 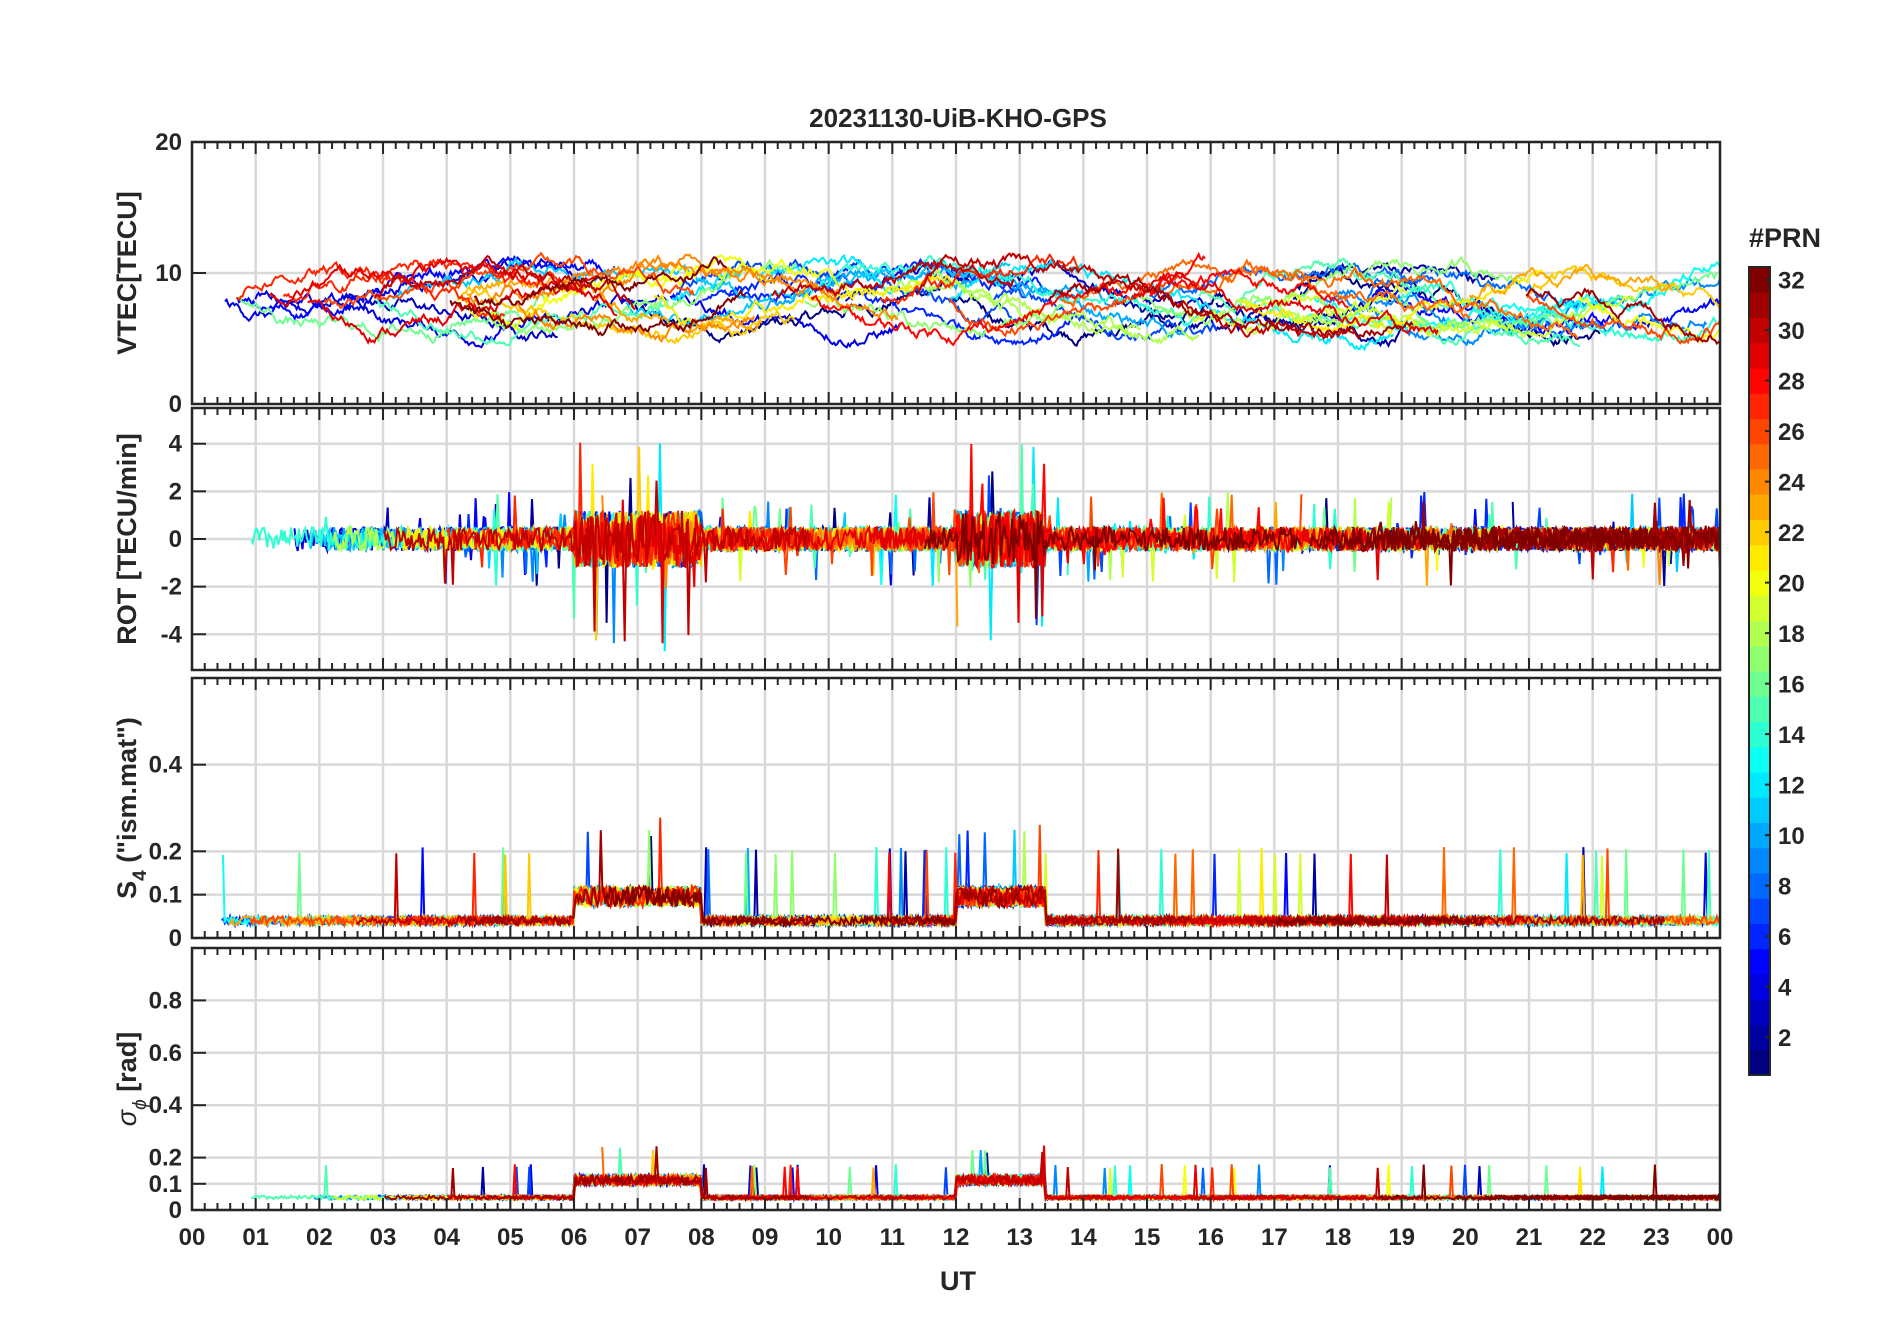 What do you see at coordinates (1083, 1237) in the screenshot?
I see `x-tick-label: 14` at bounding box center [1083, 1237].